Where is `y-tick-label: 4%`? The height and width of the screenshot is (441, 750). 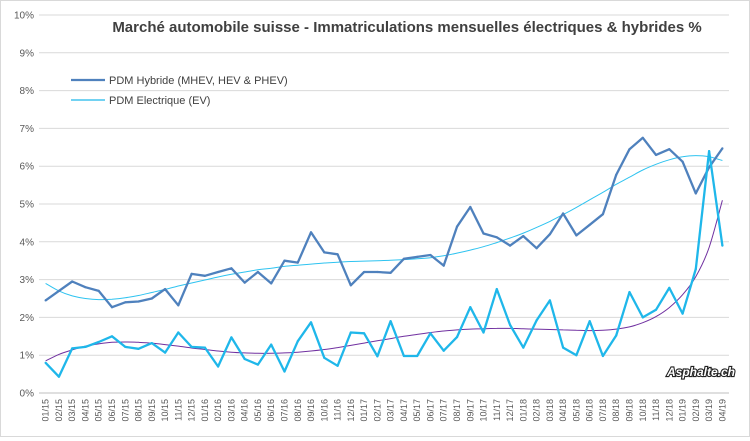
y-tick-label: 4% is located at coordinates (27, 242).